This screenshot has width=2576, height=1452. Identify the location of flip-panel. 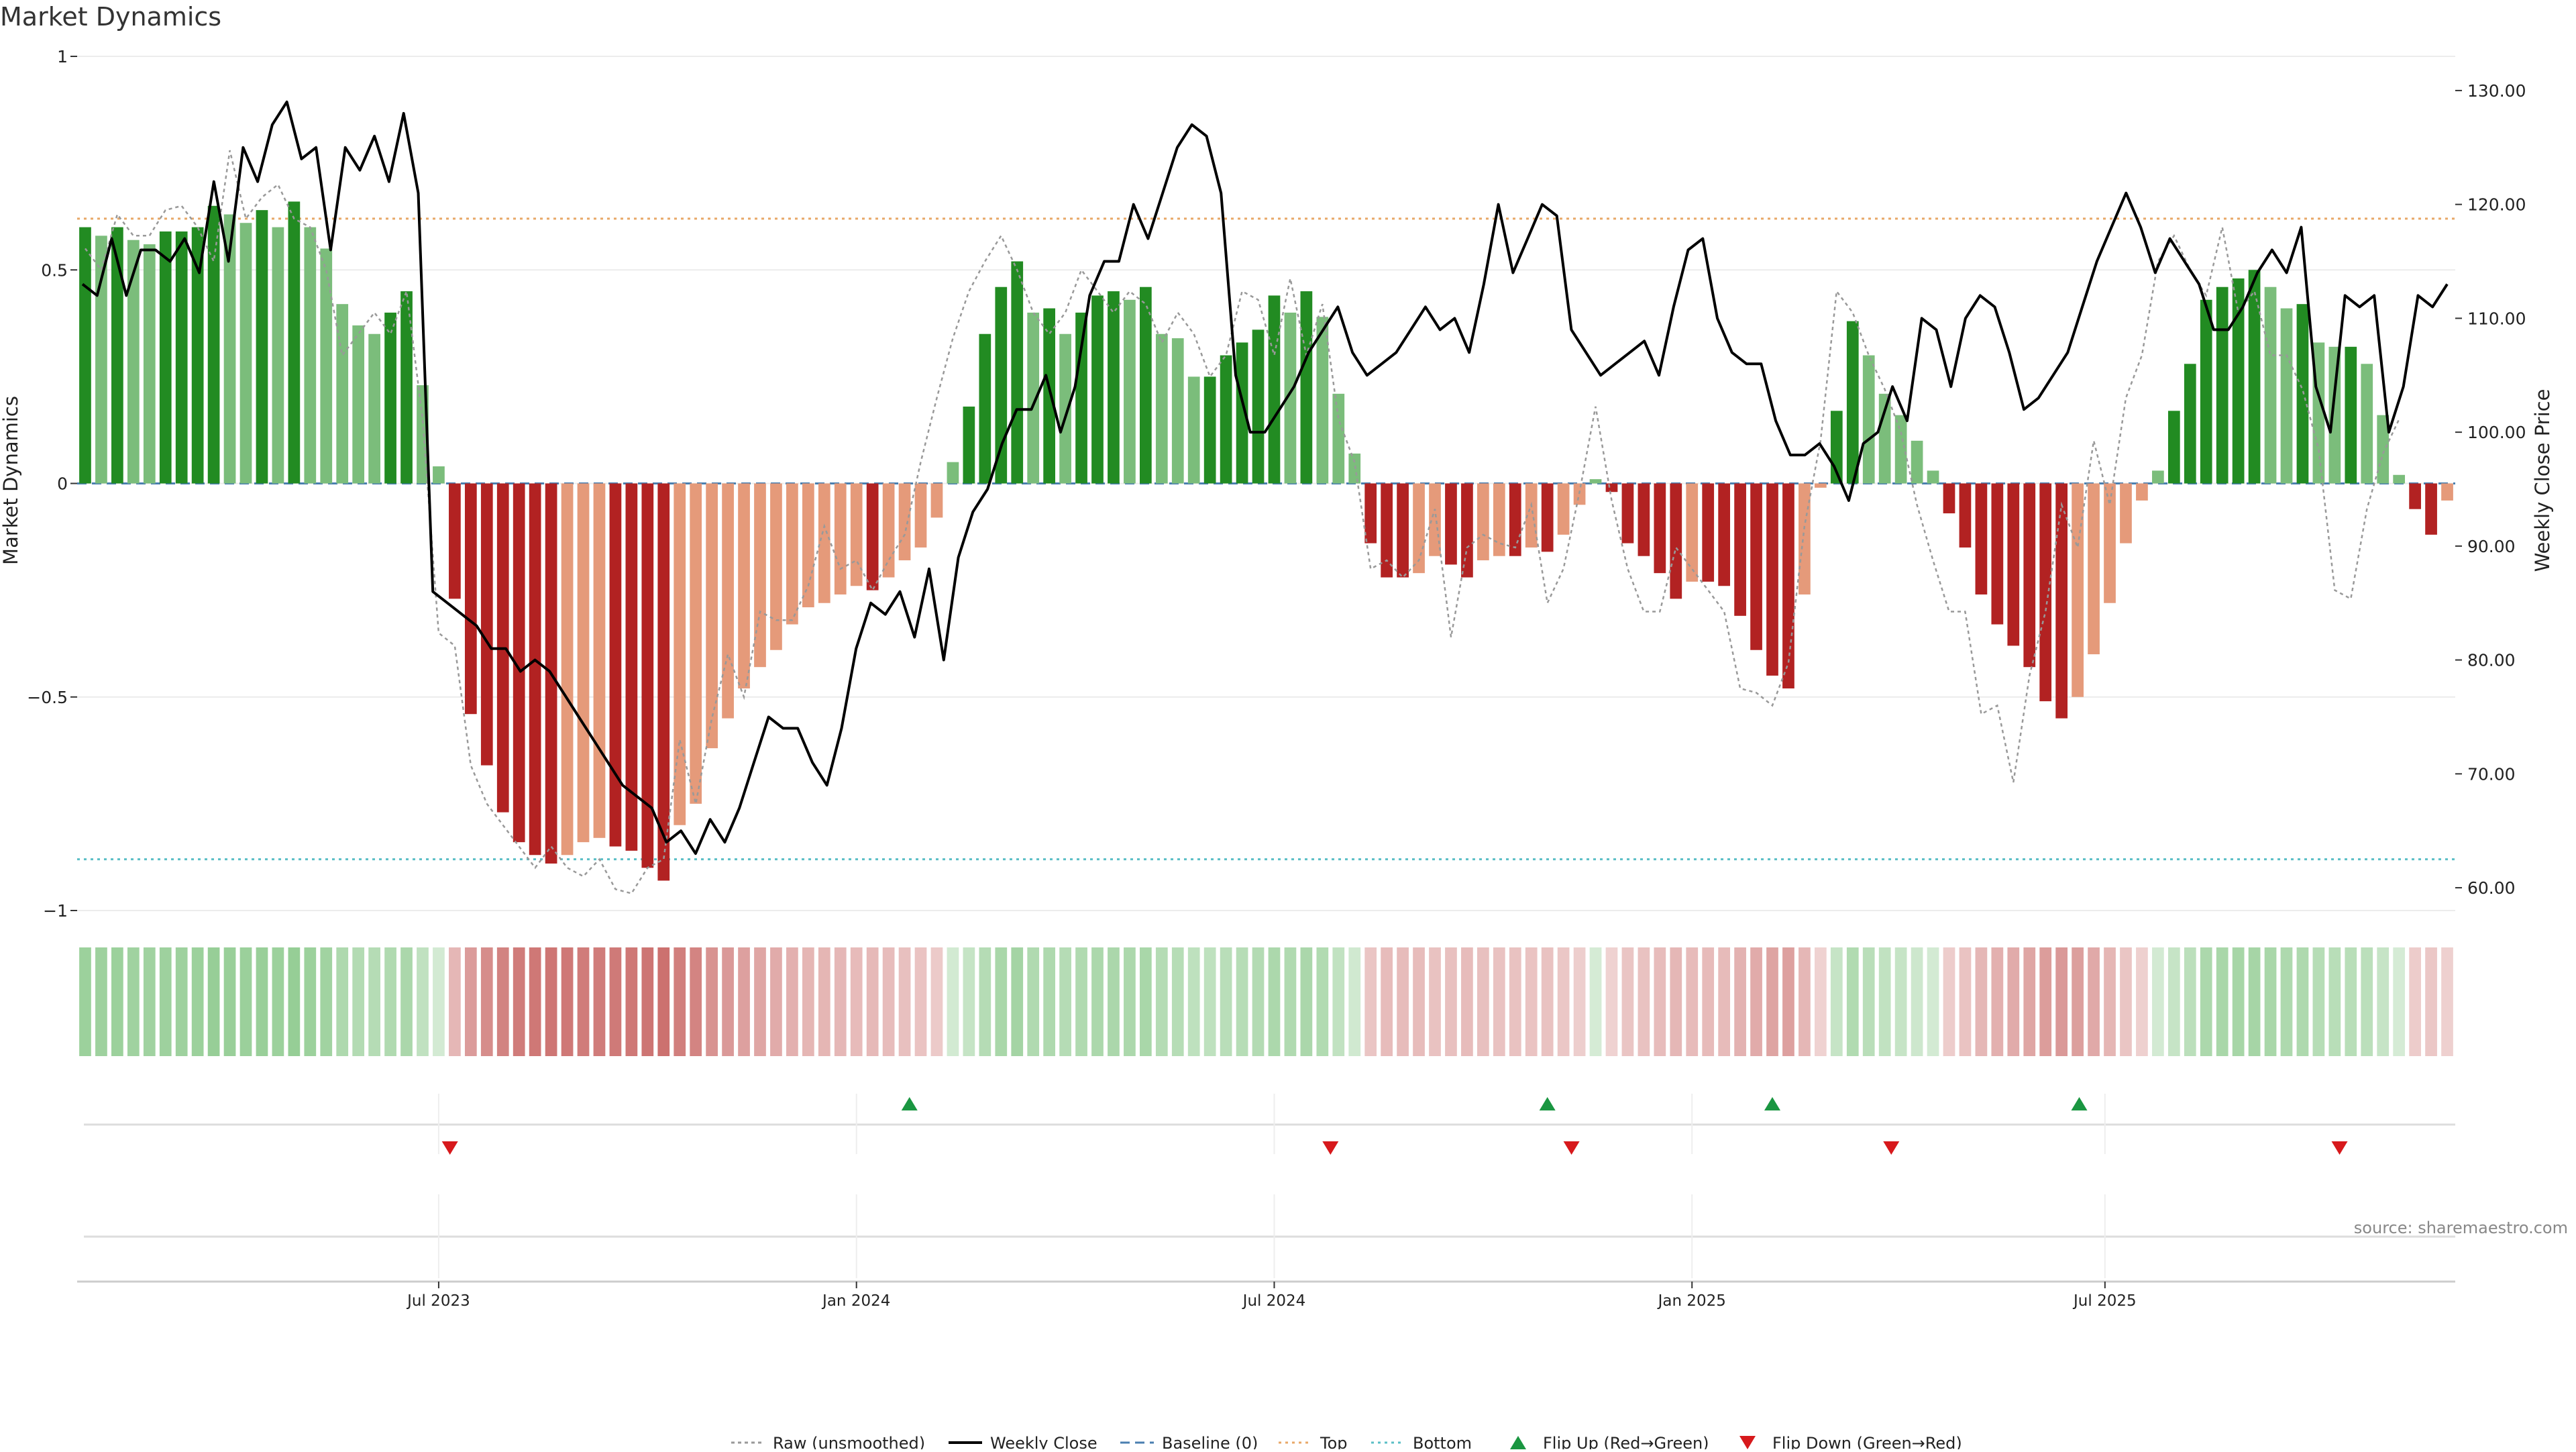
(1266, 1189).